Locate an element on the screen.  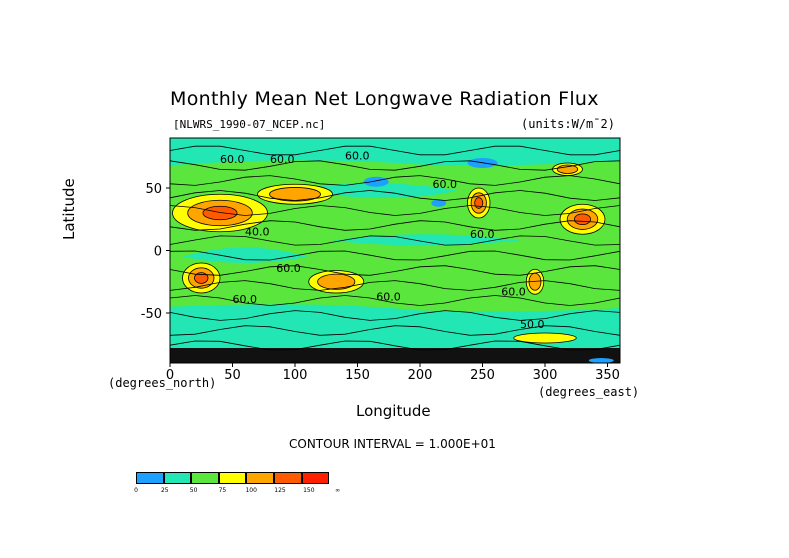
north-pacific-band is located at coordinates (376, 190).